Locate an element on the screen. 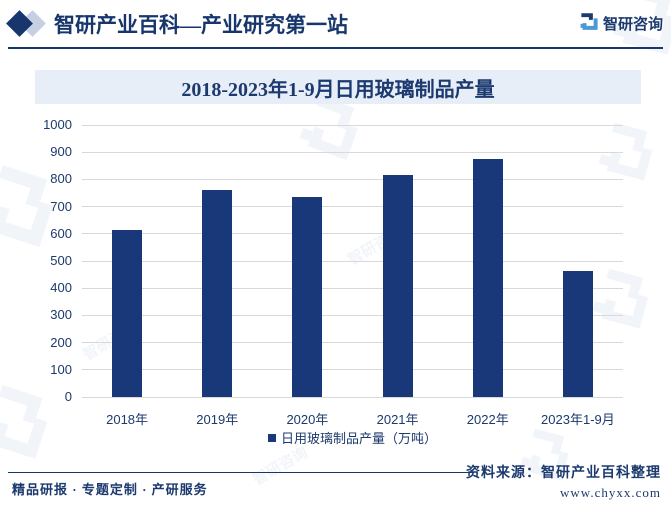  bar-2022年 is located at coordinates (487, 278).